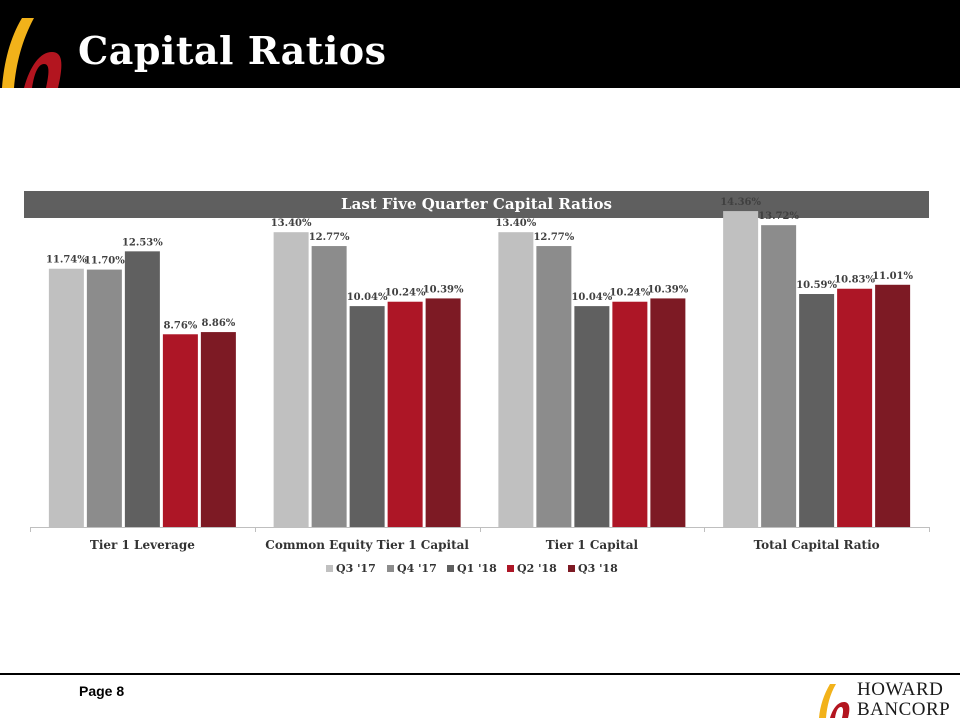  I want to click on howard-bancorp-logo-icon, so click(834, 701).